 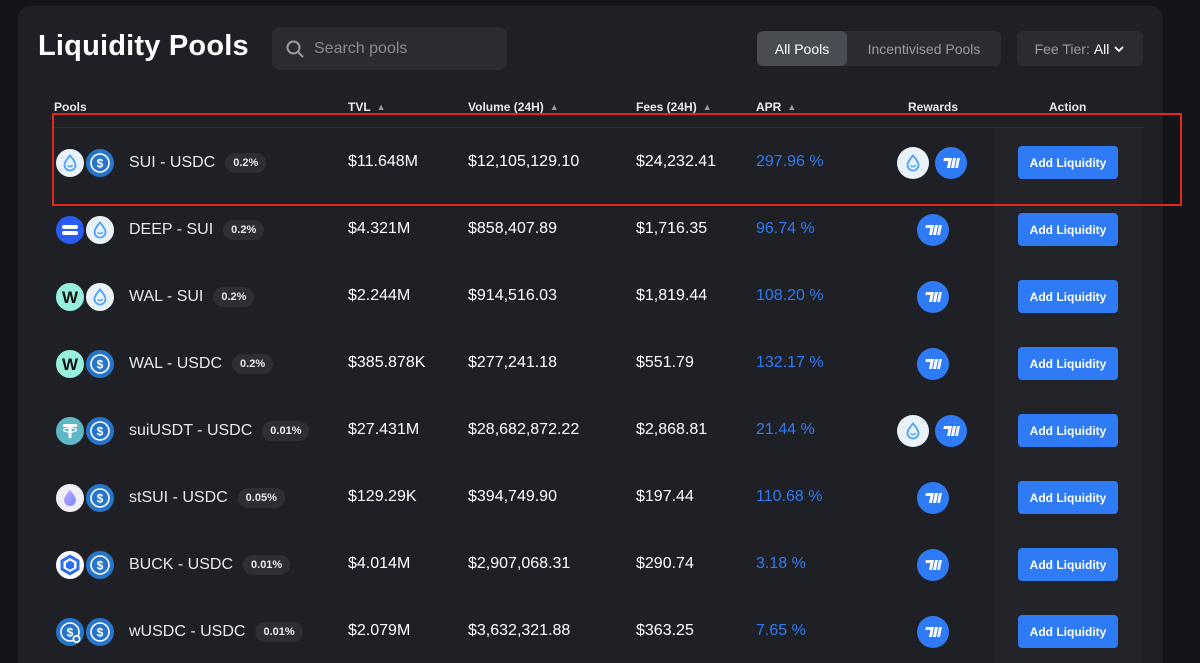 I want to click on pool-name-cell: stSUI - USDC 0.05%, so click(x=207, y=498).